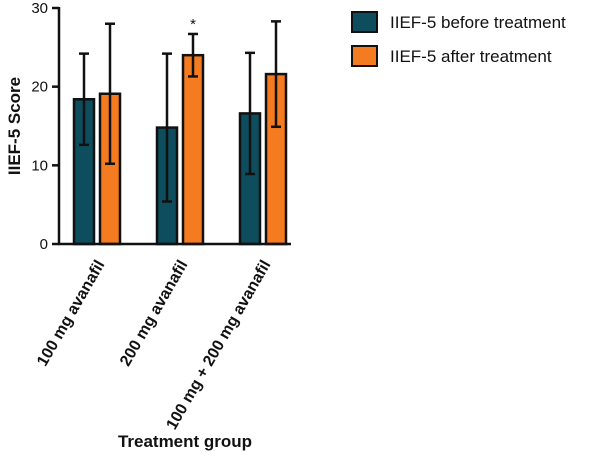 Image resolution: width=599 pixels, height=457 pixels. I want to click on x-category-label: 200 mg avanafil, so click(154, 314).